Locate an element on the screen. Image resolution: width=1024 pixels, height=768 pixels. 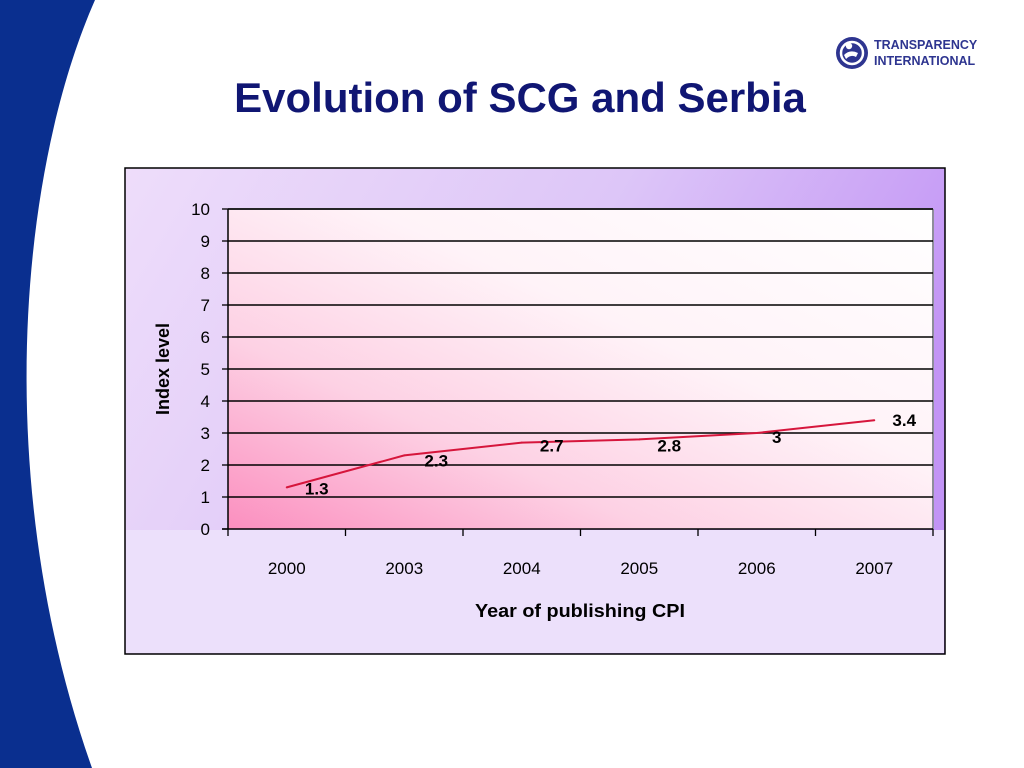
x-tick-label: 2004 is located at coordinates (522, 568).